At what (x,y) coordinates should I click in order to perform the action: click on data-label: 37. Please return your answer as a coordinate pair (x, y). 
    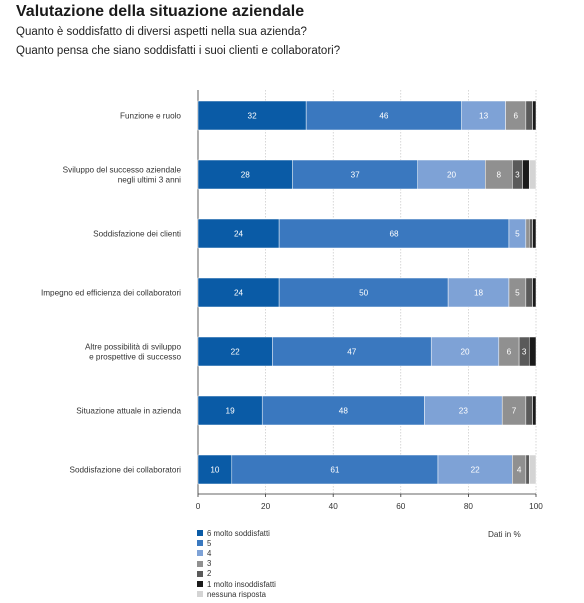
    Looking at the image, I should click on (356, 175).